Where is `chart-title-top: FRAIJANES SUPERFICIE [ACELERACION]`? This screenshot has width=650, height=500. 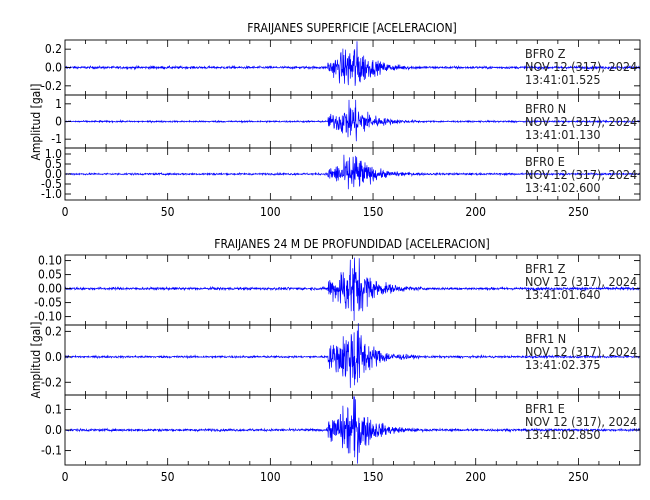 chart-title-top: FRAIJANES SUPERFICIE [ACELERACION] is located at coordinates (352, 28).